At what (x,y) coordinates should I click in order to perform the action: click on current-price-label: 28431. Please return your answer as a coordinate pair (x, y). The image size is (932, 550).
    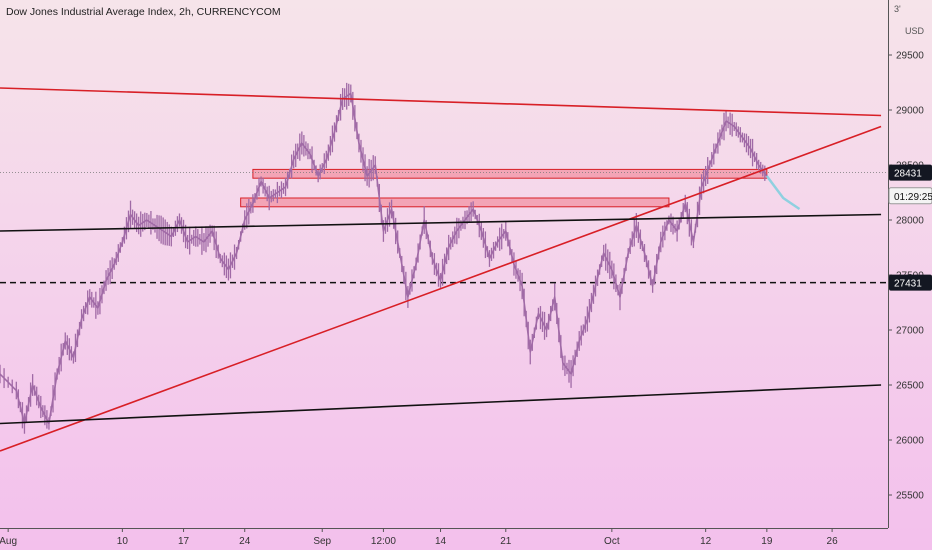
    Looking at the image, I should click on (908, 174).